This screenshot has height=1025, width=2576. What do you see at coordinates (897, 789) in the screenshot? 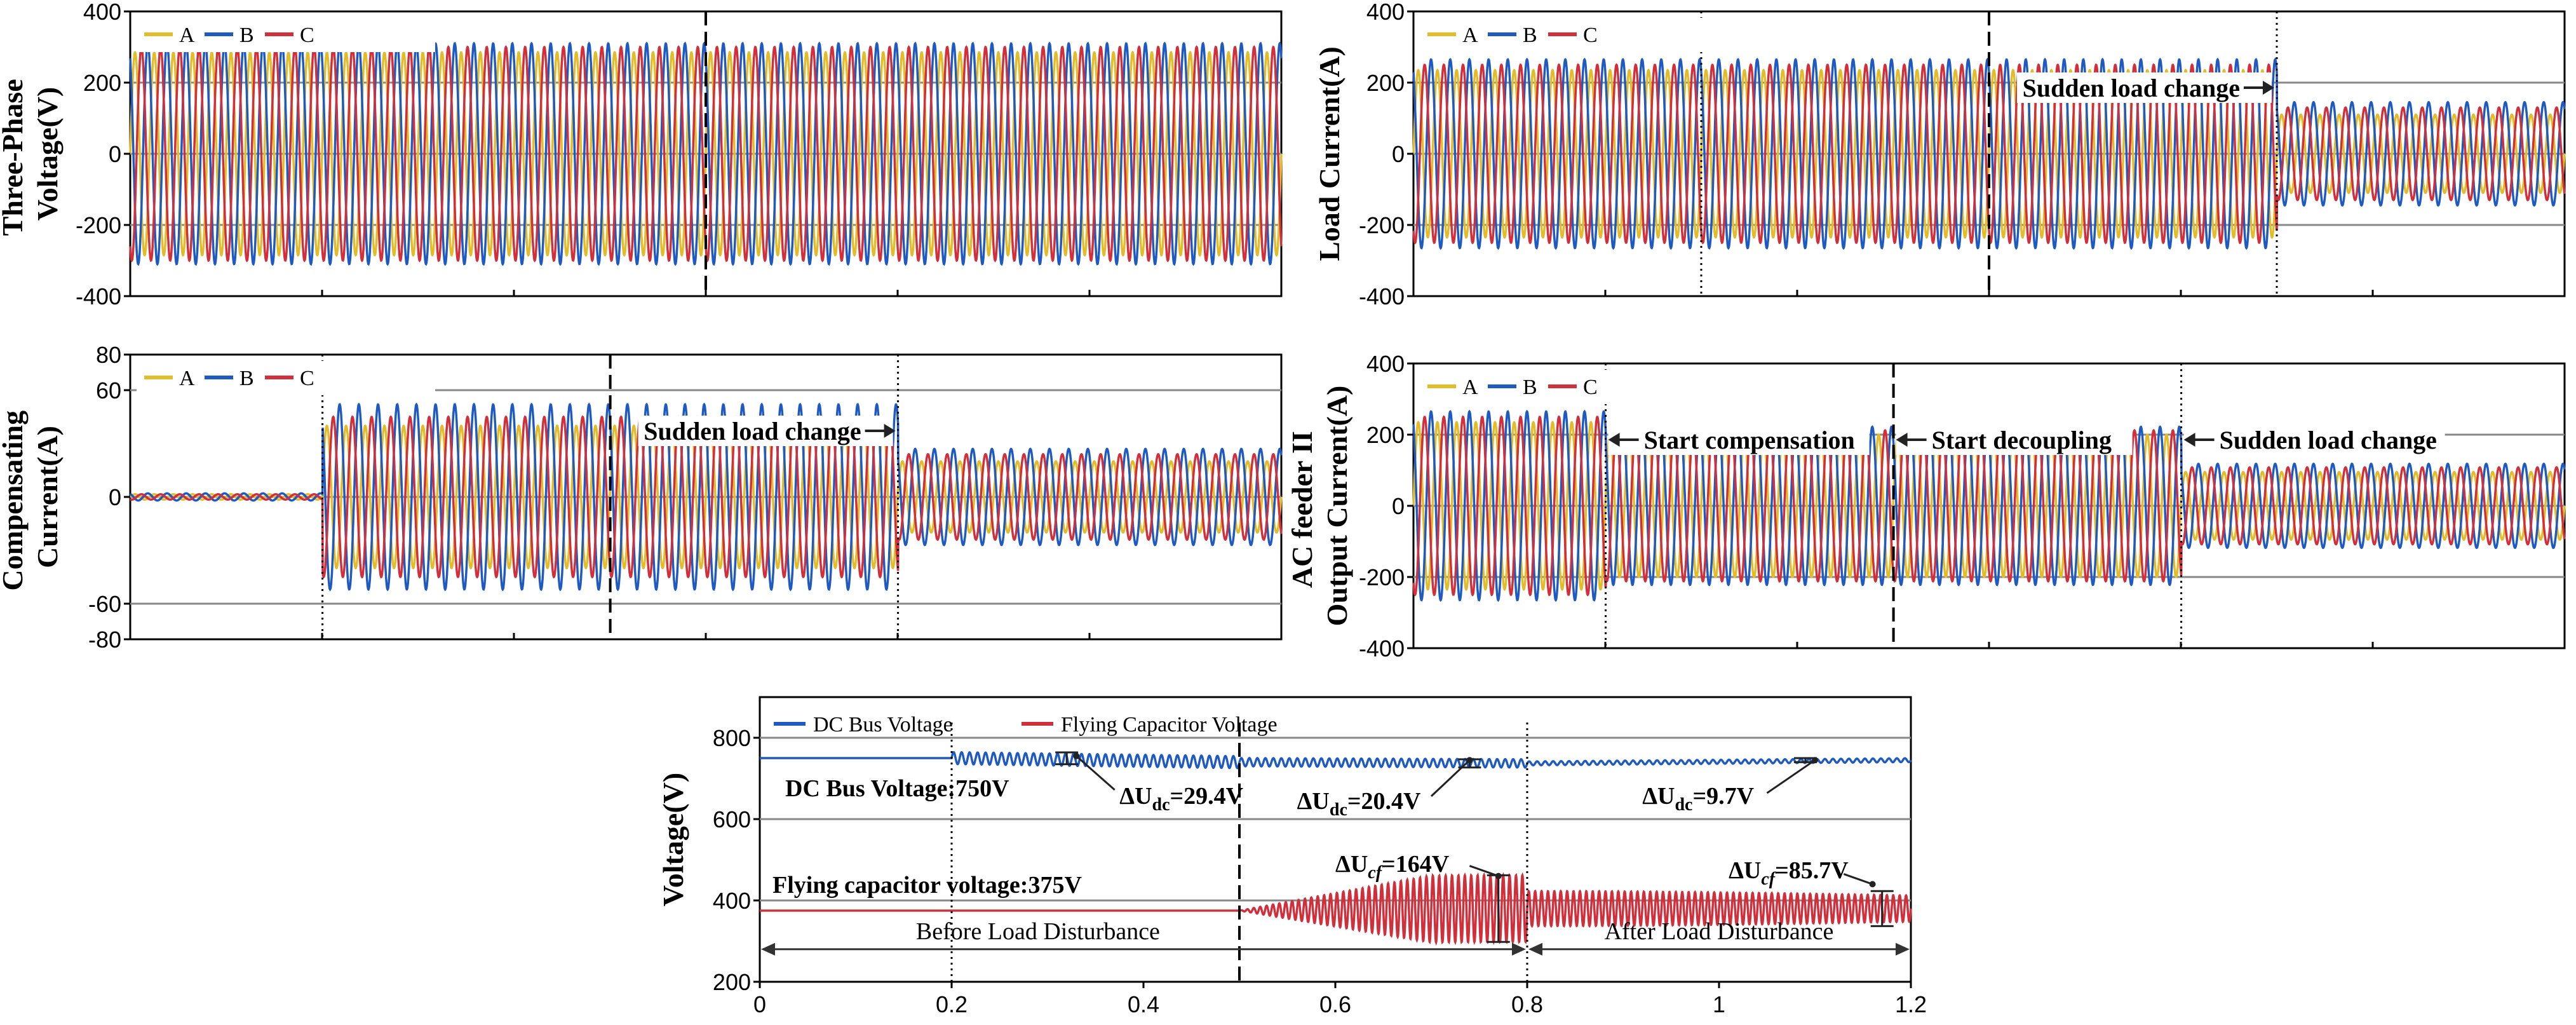
I see `annotation-text: DC Bus Voltage:750V` at bounding box center [897, 789].